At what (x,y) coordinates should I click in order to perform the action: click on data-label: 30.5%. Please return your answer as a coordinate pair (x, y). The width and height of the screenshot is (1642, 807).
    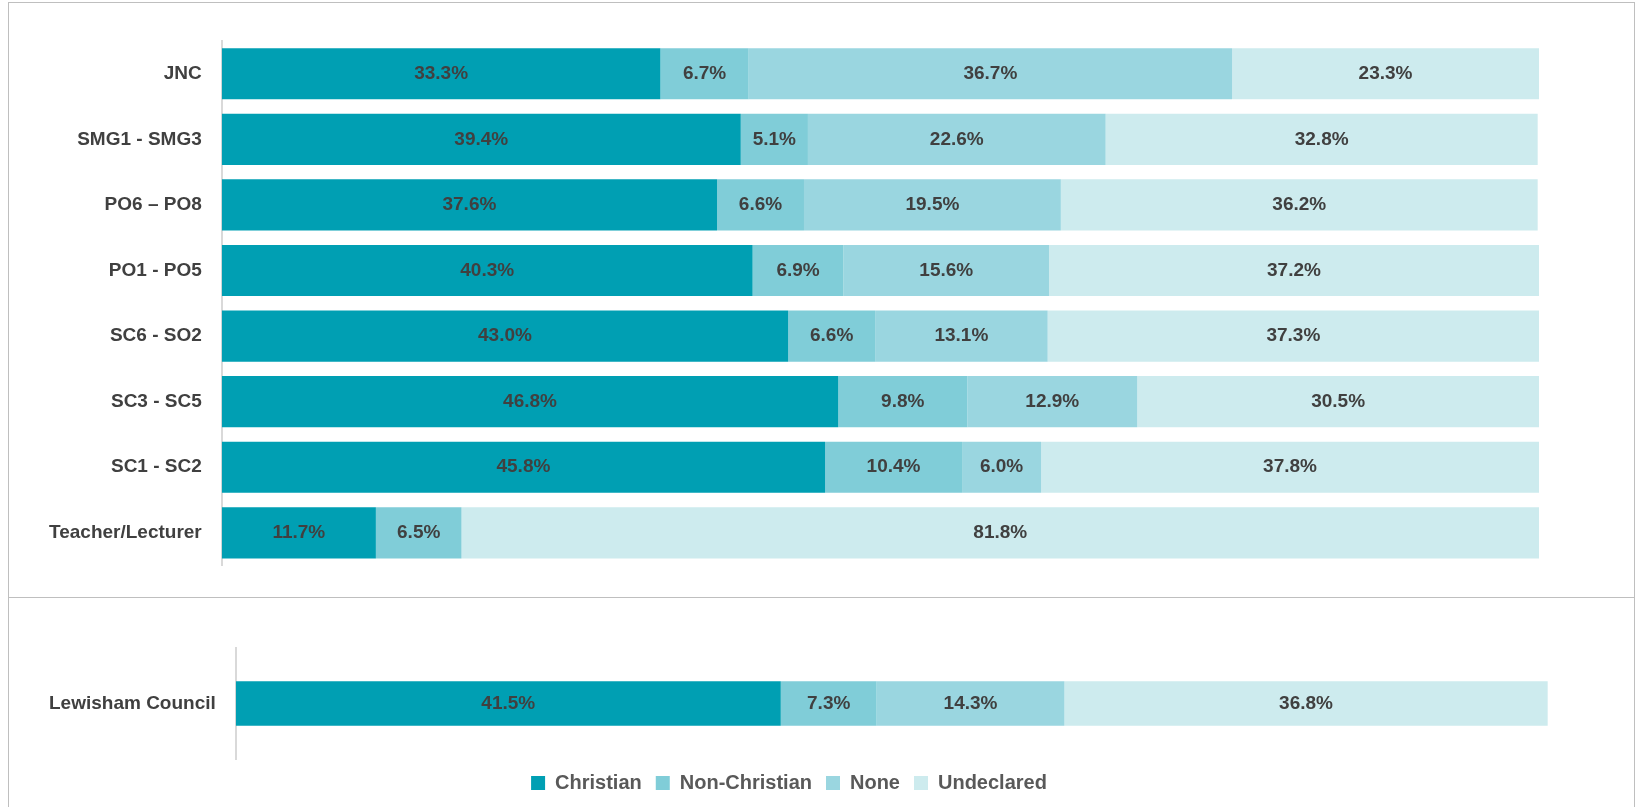
    Looking at the image, I should click on (1338, 400).